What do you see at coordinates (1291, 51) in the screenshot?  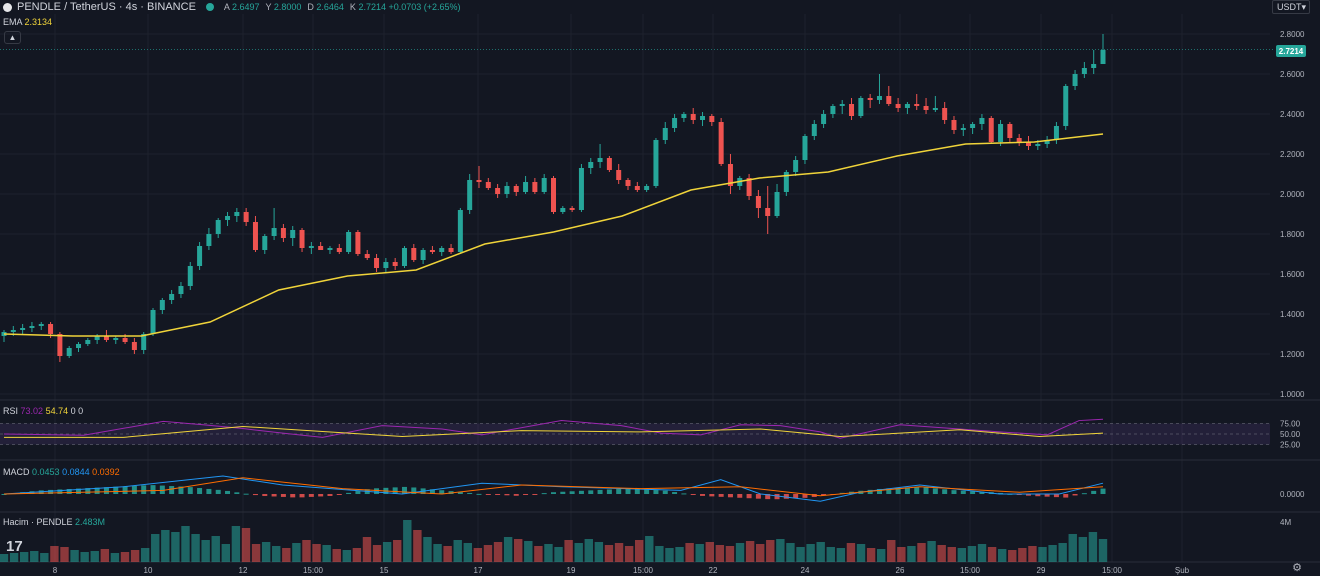 I see `current-price-tag: 2.7214` at bounding box center [1291, 51].